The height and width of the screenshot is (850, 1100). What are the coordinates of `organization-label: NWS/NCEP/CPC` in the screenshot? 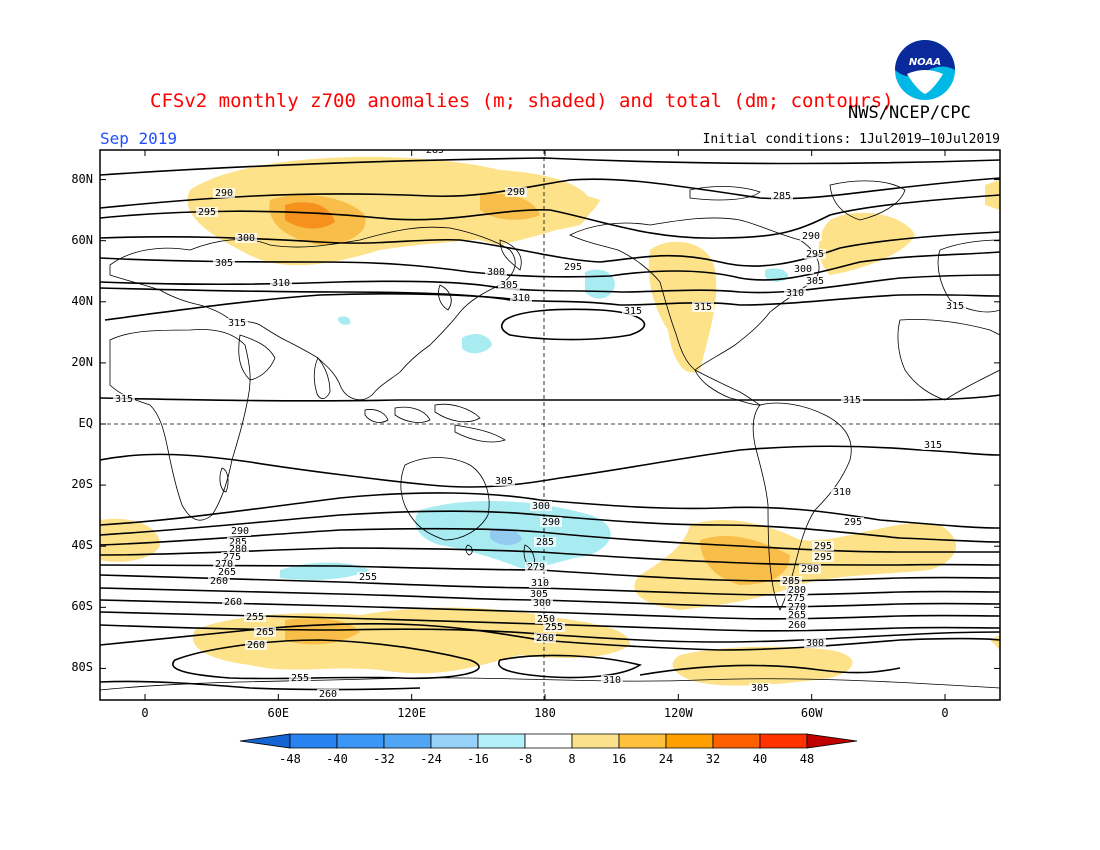 It's located at (909, 113).